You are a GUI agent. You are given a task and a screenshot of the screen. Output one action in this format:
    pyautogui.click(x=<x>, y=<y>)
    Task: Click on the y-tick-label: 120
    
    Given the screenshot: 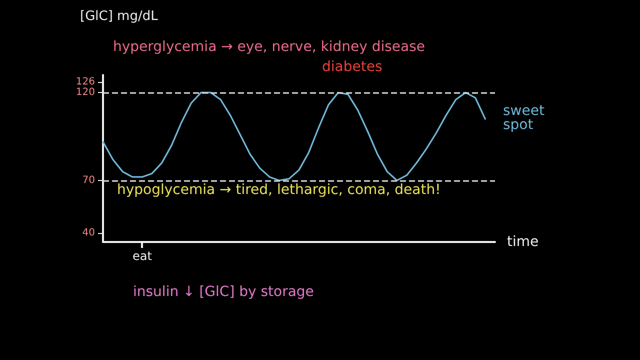 What is the action you would take?
    pyautogui.click(x=85, y=92)
    